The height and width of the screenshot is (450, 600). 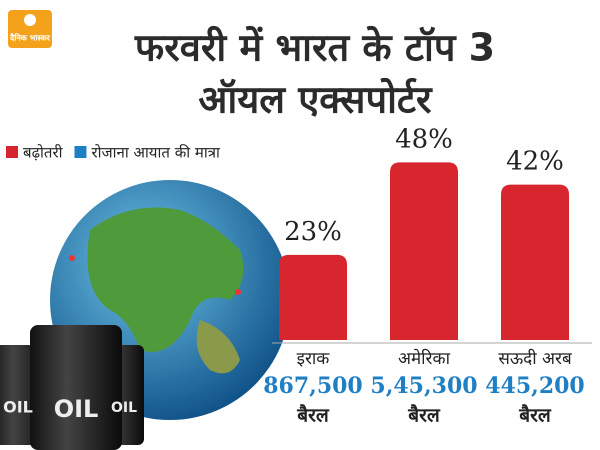 I want to click on logo-bg, so click(x=30, y=29).